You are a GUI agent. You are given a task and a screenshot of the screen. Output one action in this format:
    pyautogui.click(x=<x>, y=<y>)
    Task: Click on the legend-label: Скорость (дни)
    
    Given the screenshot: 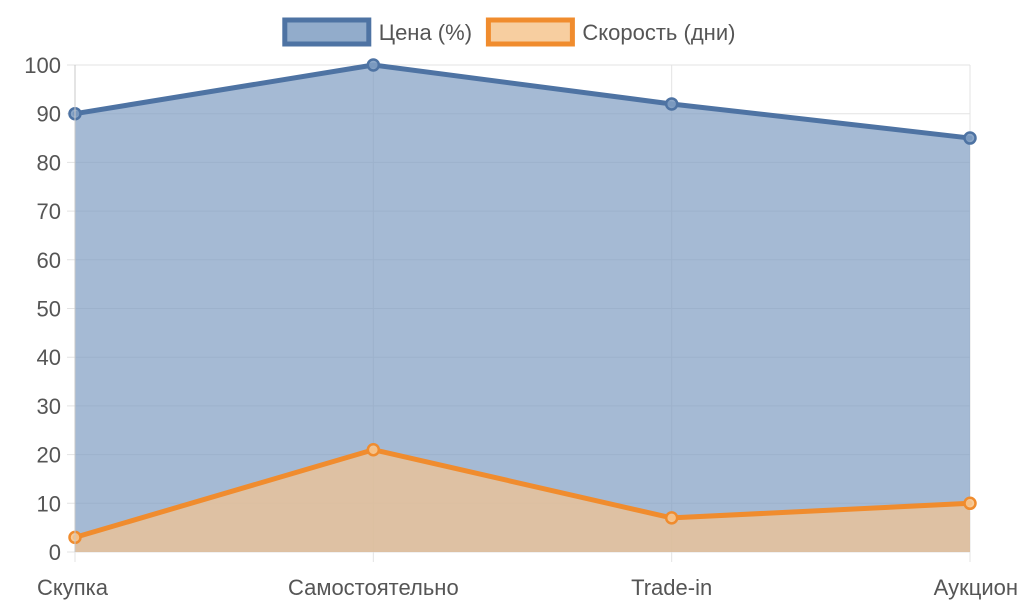 What is the action you would take?
    pyautogui.click(x=658, y=32)
    